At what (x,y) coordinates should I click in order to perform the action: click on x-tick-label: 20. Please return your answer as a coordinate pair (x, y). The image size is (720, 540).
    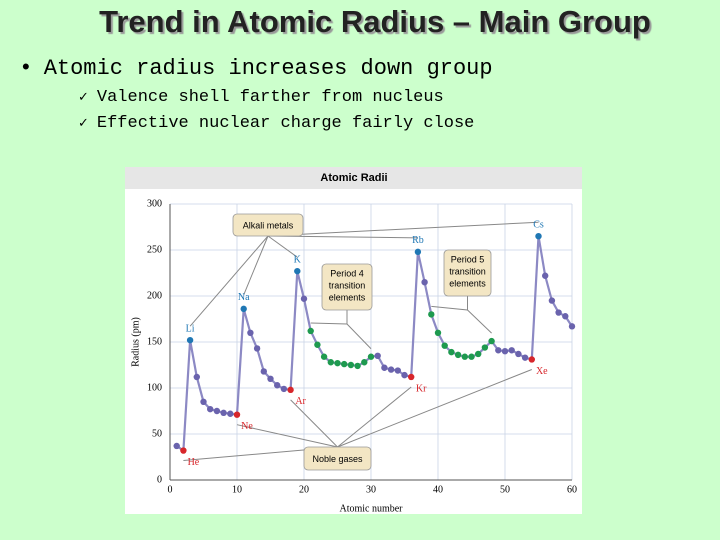
    Looking at the image, I should click on (304, 489).